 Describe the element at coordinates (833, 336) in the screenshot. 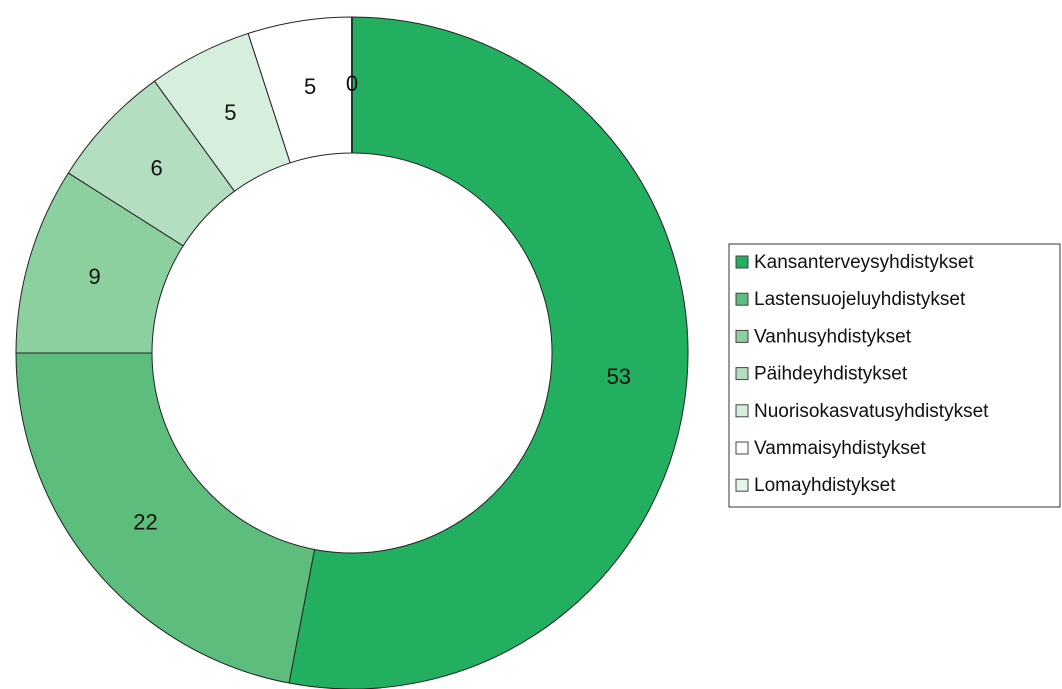

I see `legend-label: Vanhusyhdistykset` at that location.